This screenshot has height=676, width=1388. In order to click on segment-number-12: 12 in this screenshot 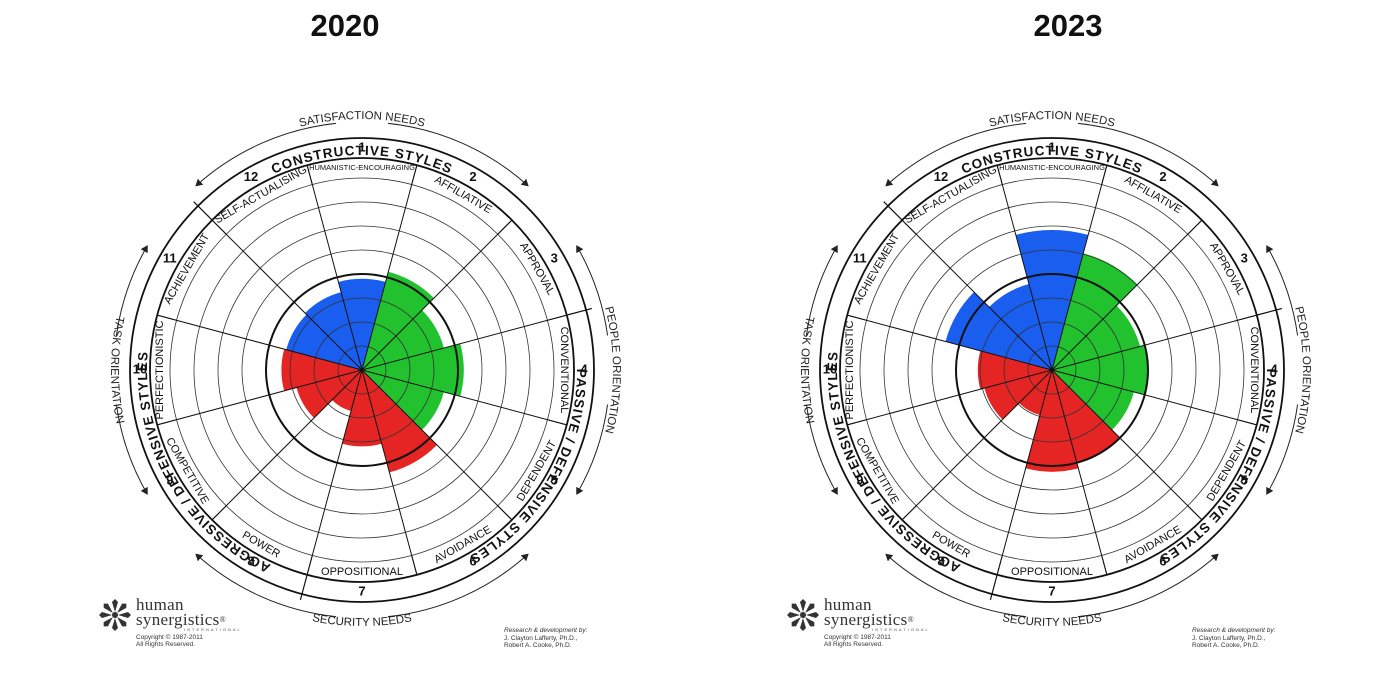, I will do `click(251, 176)`.